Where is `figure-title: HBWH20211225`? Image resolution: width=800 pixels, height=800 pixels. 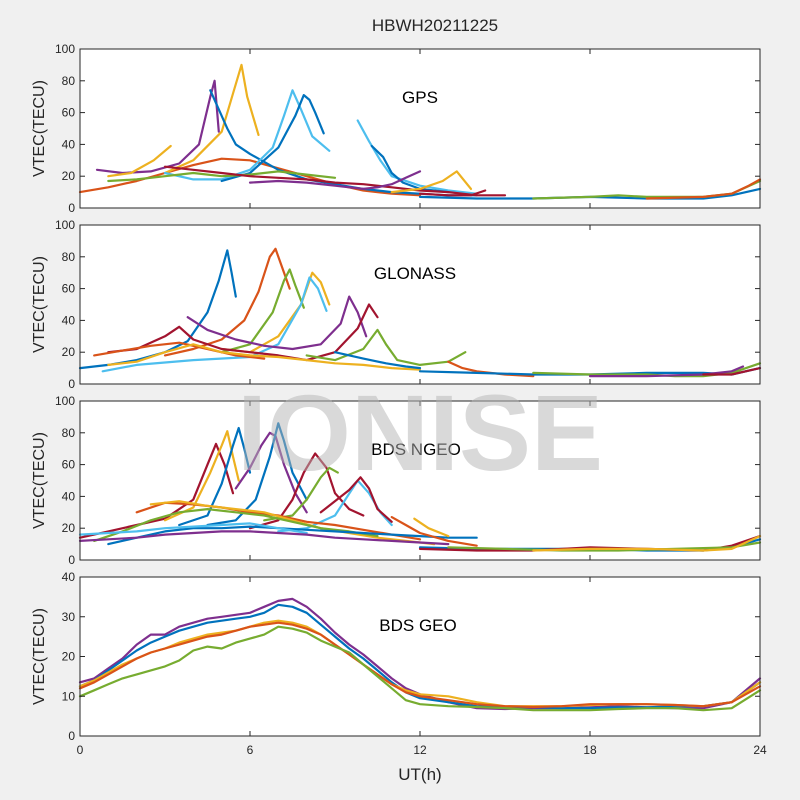 figure-title: HBWH20211225 is located at coordinates (435, 25).